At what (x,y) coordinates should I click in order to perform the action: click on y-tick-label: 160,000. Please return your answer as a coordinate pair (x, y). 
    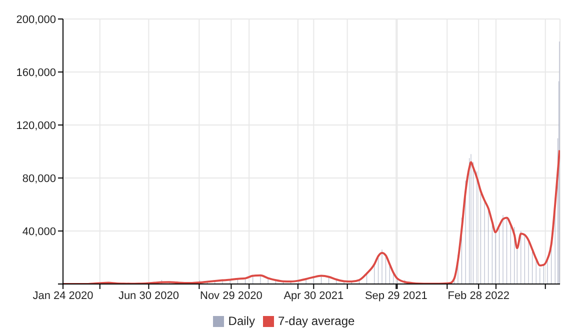
    Looking at the image, I should click on (36, 72).